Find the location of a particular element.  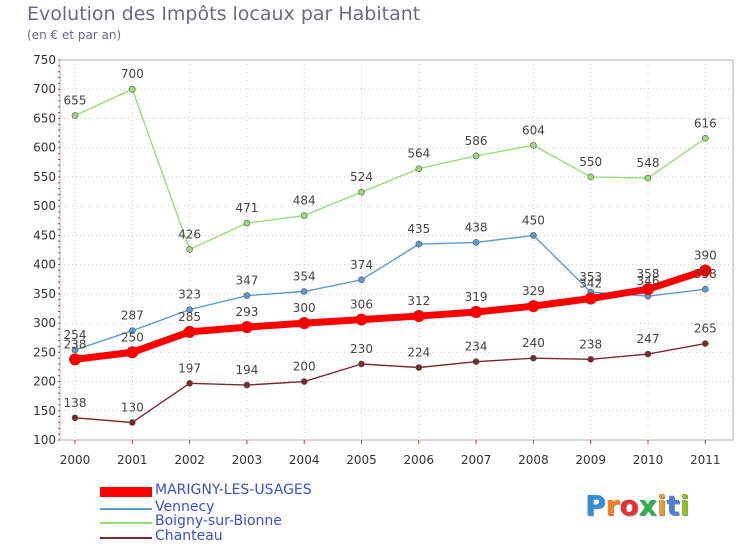

legend-label: Chanteau is located at coordinates (189, 536).